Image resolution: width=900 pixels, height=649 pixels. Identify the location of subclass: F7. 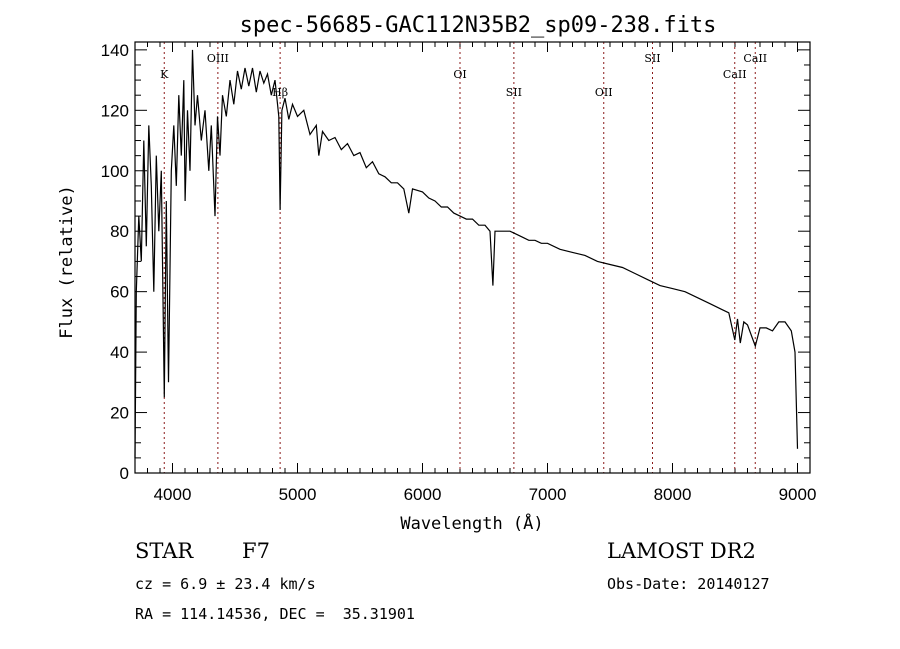
(256, 551).